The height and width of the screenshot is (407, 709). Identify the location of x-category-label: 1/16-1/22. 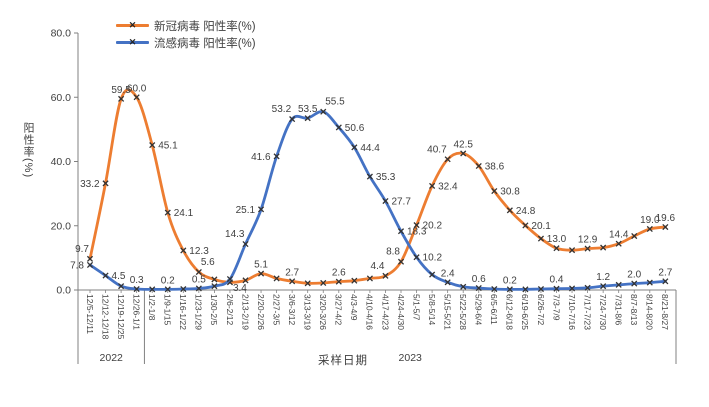
(183, 312).